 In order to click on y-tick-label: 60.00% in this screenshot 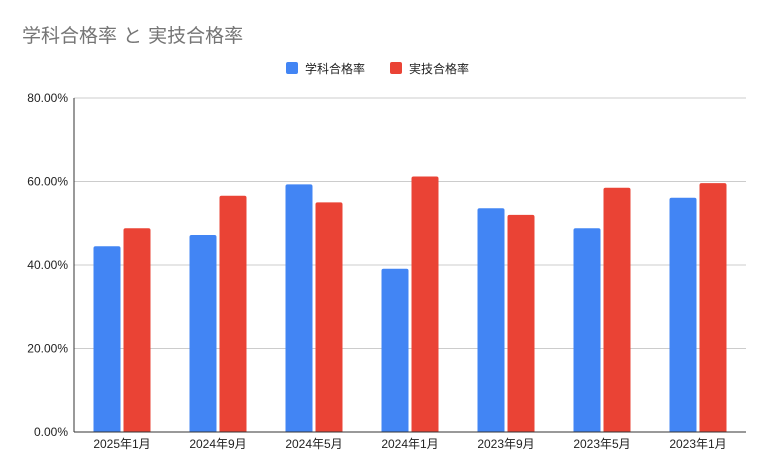, I will do `click(47, 182)`.